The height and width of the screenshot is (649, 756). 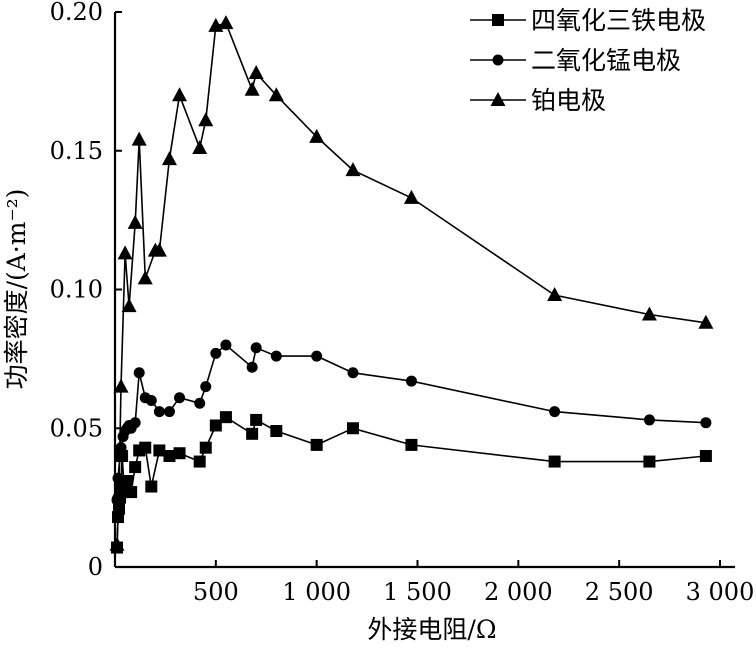 What do you see at coordinates (76, 290) in the screenshot?
I see `y-tick-label: 0.10` at bounding box center [76, 290].